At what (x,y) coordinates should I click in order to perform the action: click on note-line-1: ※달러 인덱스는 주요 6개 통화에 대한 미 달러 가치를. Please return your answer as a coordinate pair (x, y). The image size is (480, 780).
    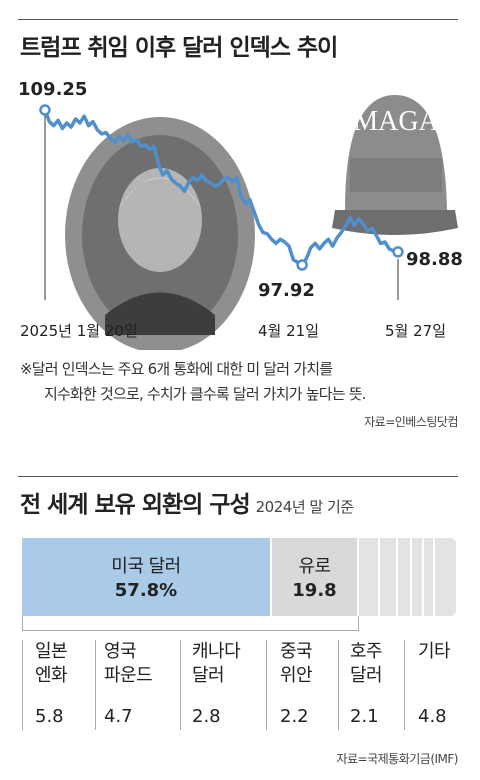
    Looking at the image, I should click on (176, 369).